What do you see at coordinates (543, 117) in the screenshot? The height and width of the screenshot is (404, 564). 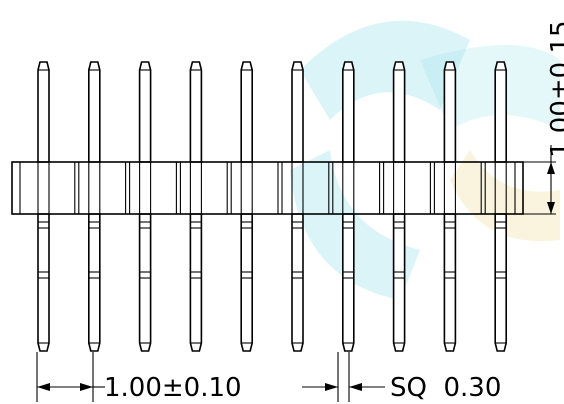 I see `height-dimension: 1.00±0.15` at bounding box center [543, 117].